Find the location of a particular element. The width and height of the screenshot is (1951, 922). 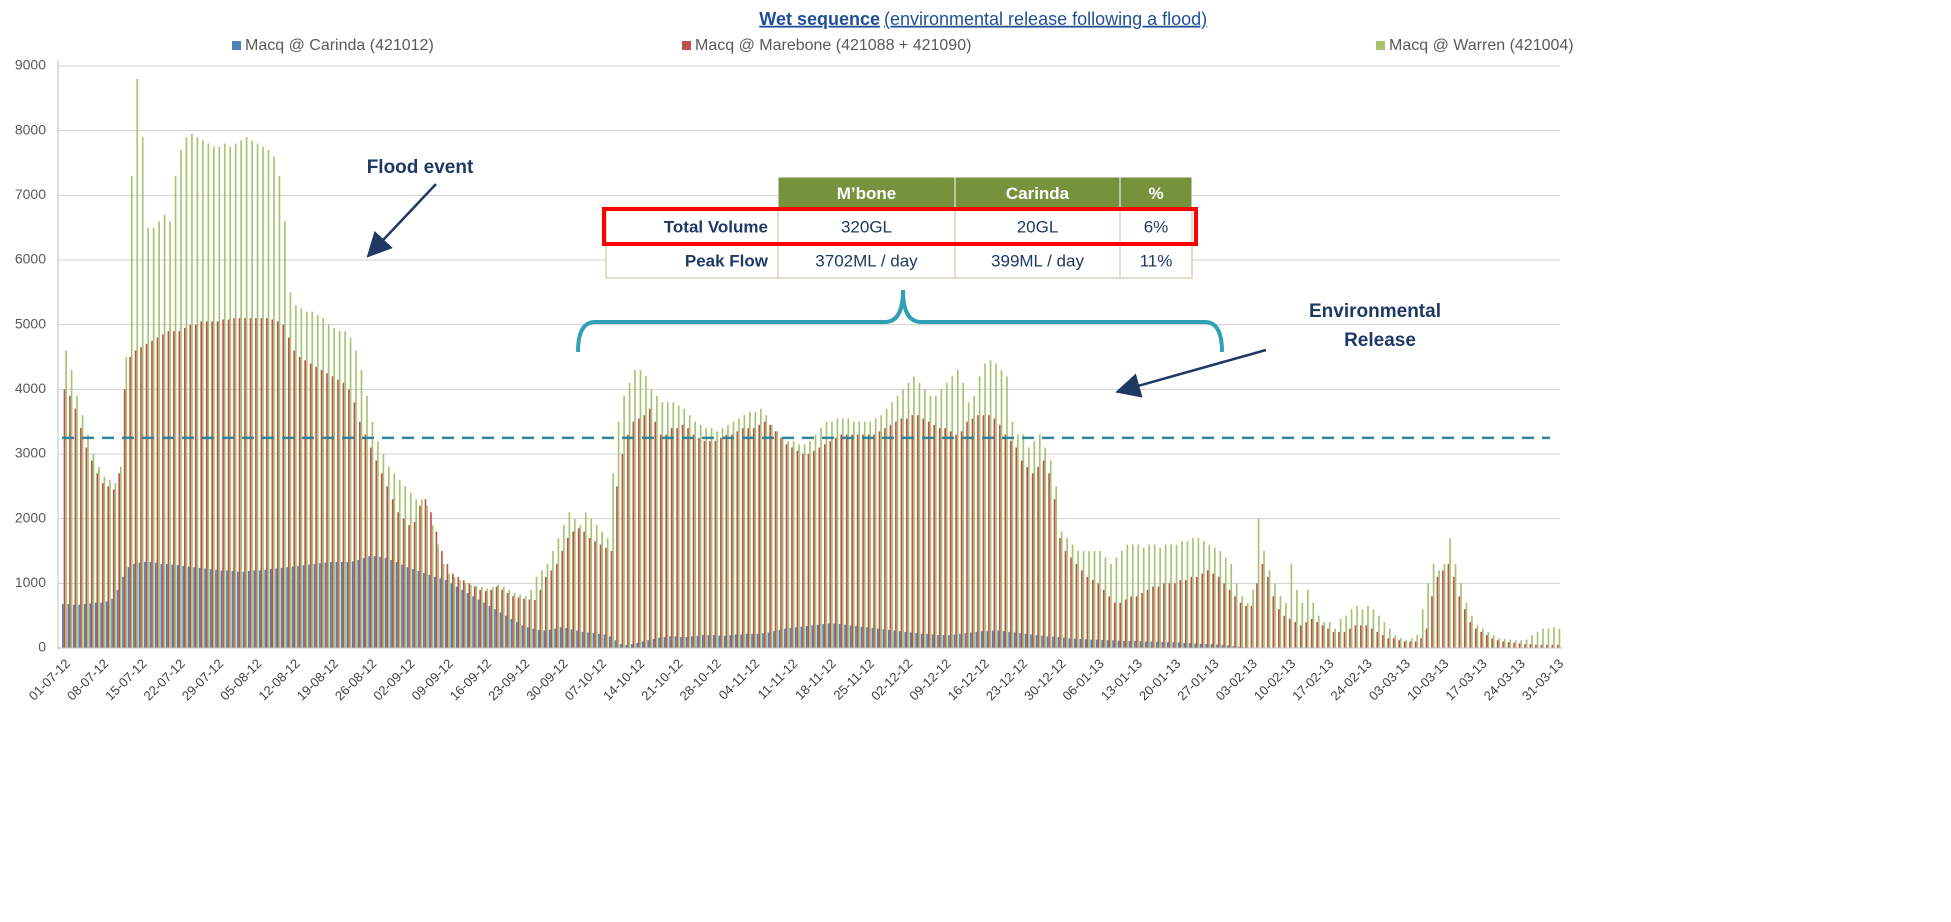

x-tick-label: 02-12-12 is located at coordinates (891, 679).